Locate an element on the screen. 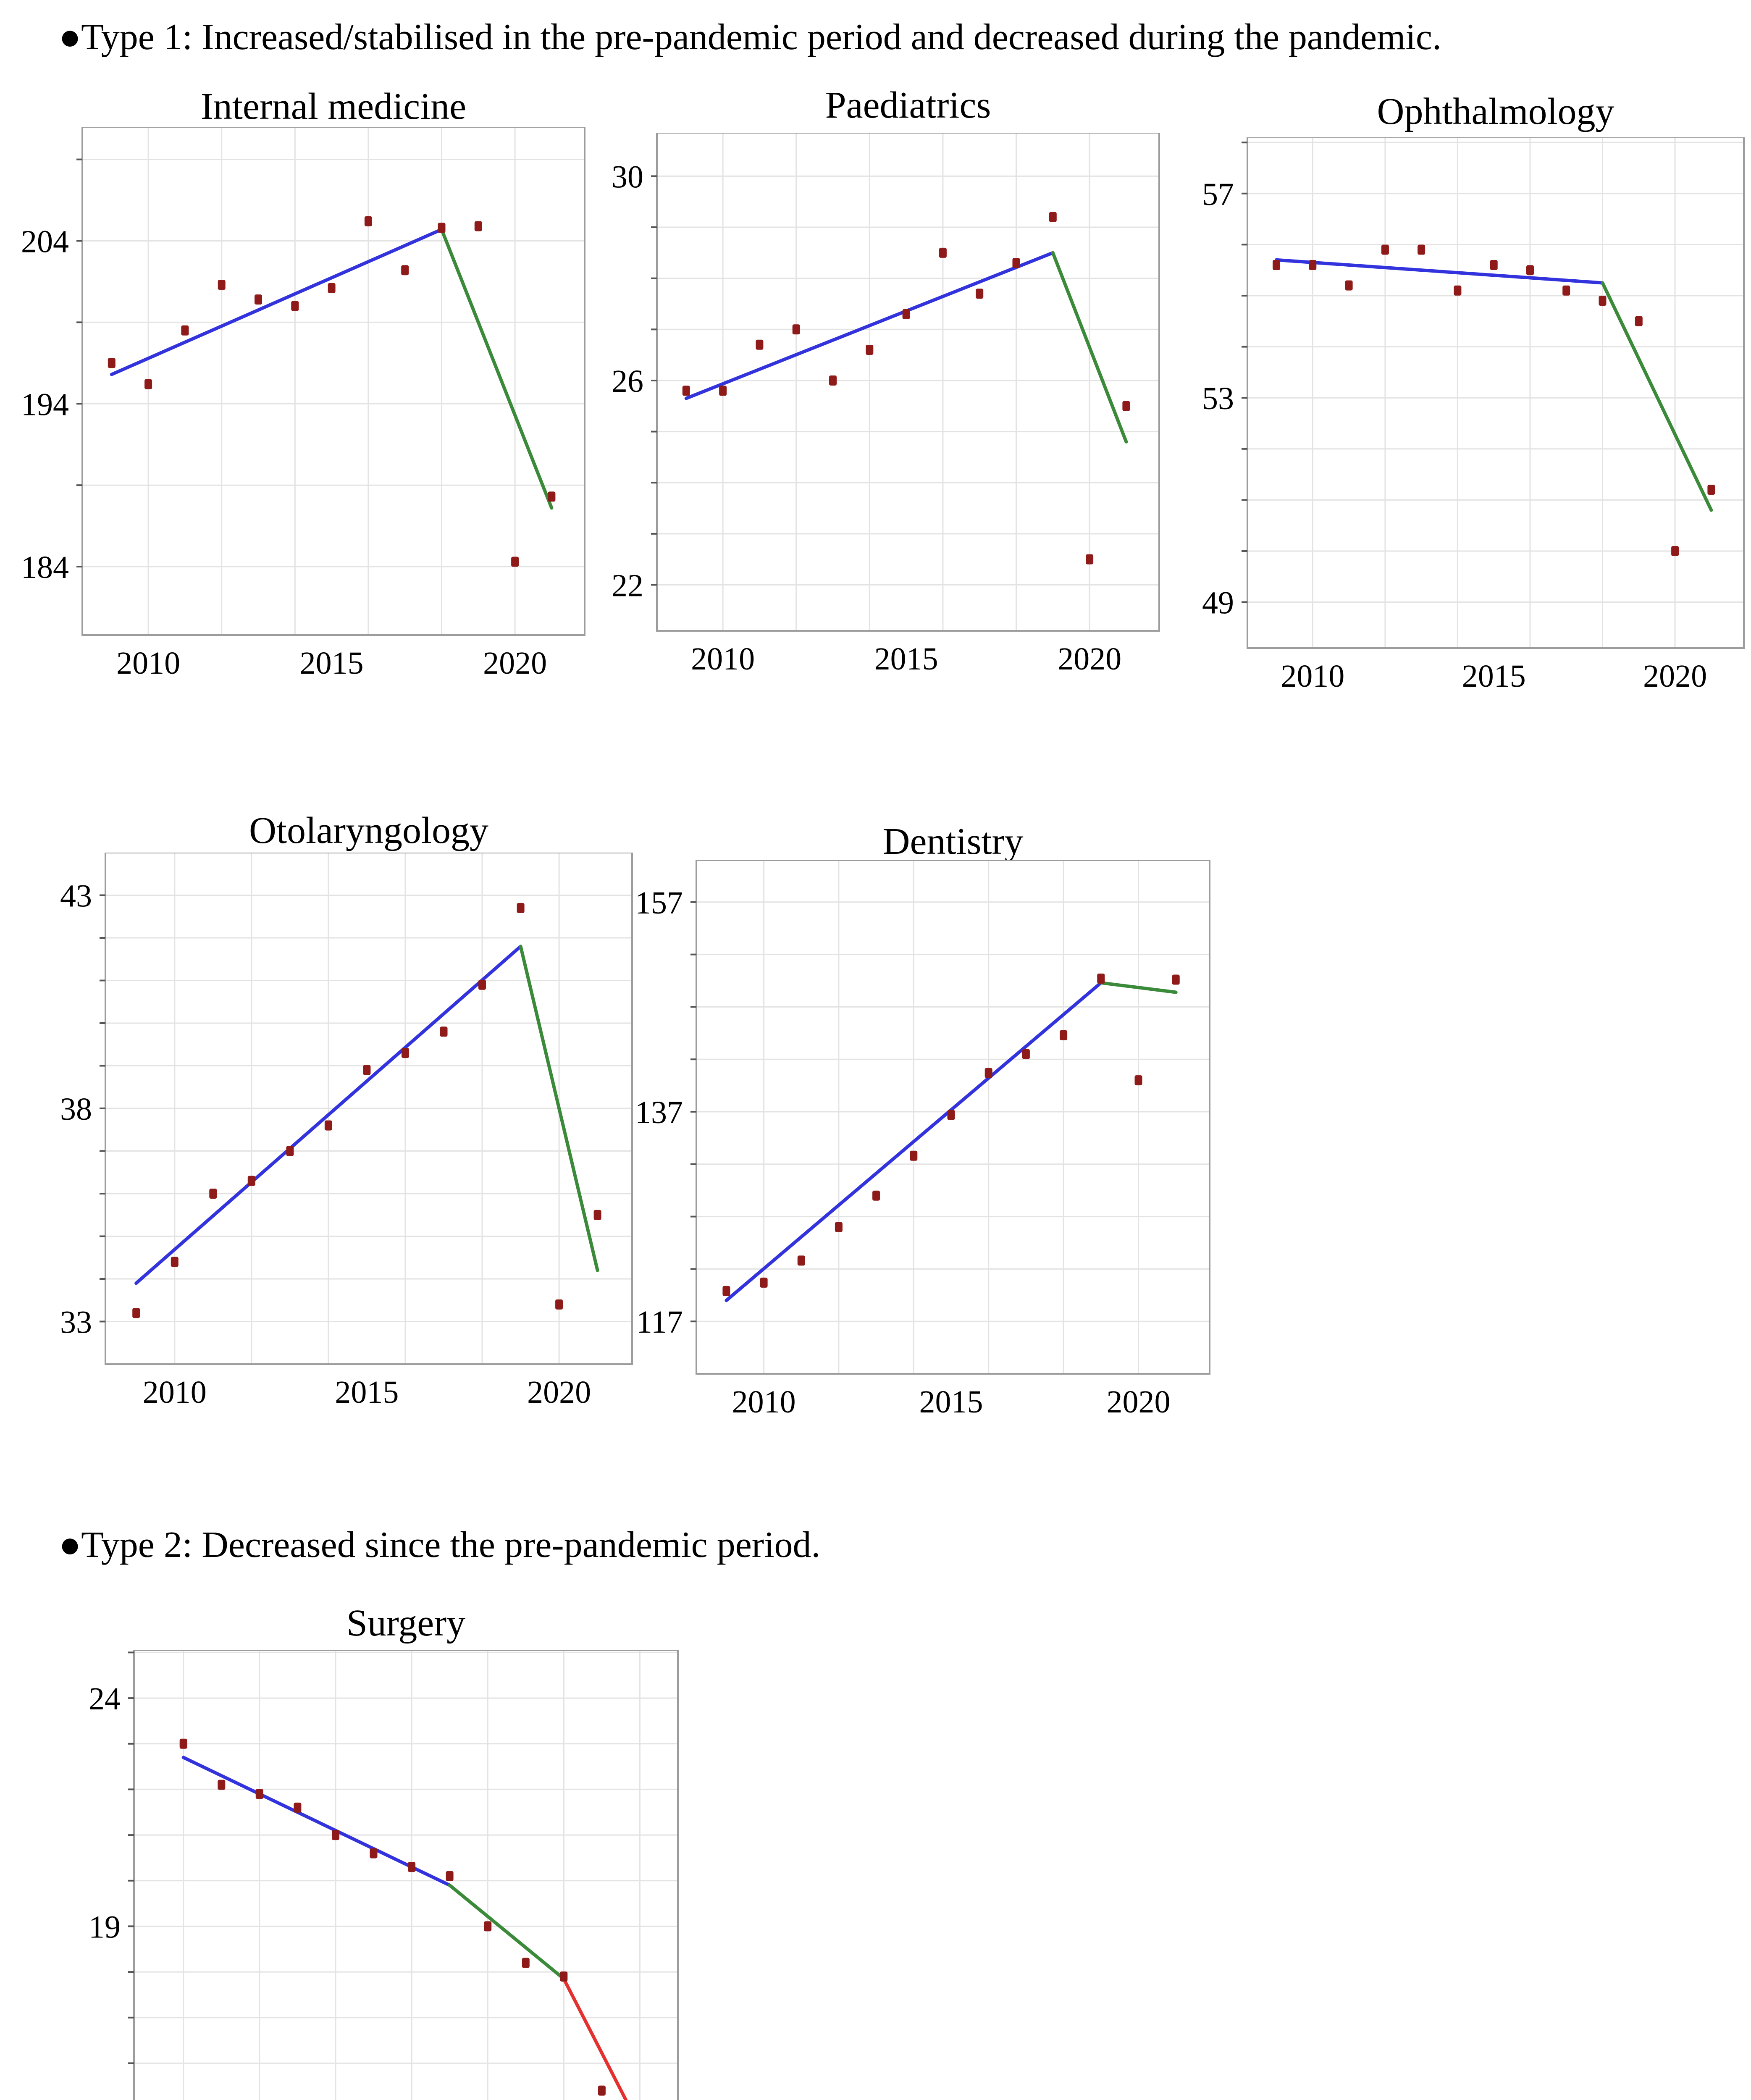  chart-title: Ophthalmology is located at coordinates (1495, 111).